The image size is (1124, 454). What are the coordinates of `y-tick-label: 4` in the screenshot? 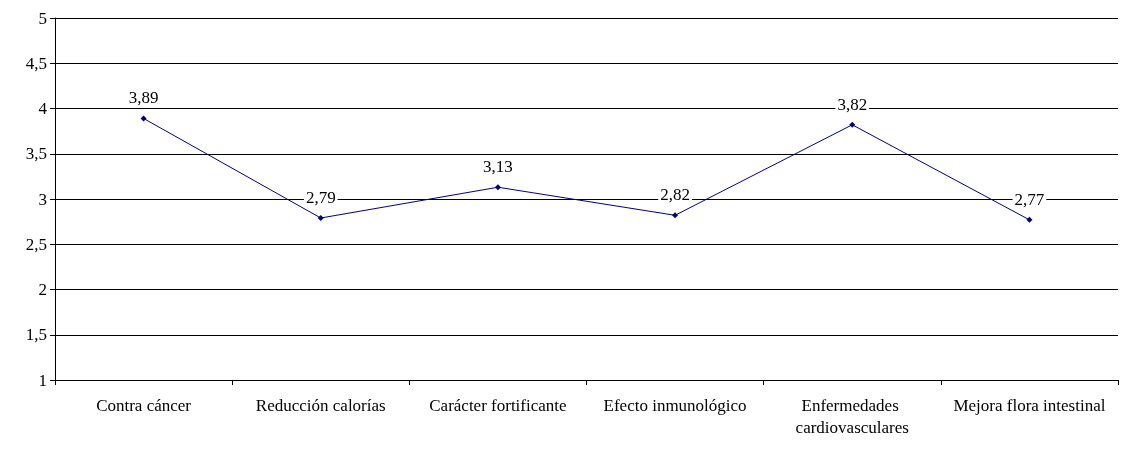 It's located at (43, 108).